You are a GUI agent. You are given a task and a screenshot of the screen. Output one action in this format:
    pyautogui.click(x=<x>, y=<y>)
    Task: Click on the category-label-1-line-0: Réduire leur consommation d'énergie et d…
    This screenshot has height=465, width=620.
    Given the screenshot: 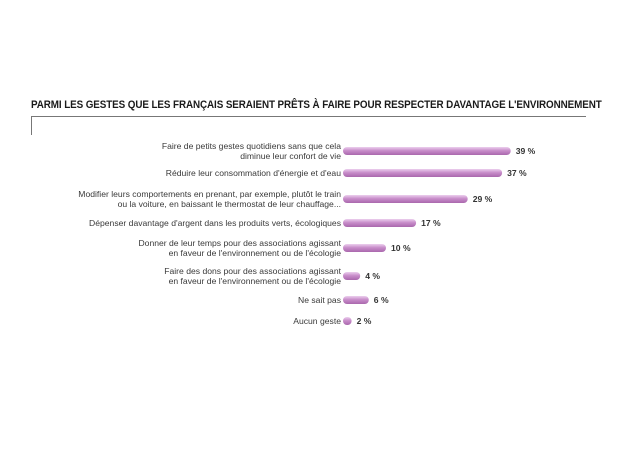 What is the action you would take?
    pyautogui.click(x=253, y=173)
    